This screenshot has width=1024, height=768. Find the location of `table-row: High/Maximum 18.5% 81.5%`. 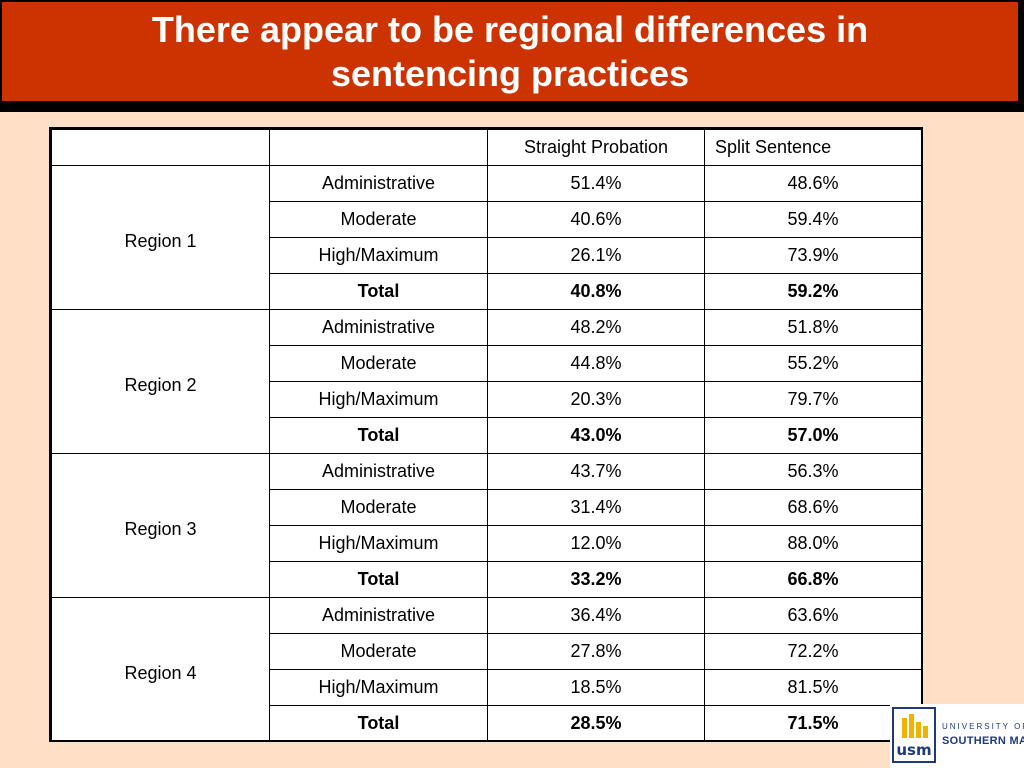

table-row: High/Maximum 18.5% 81.5% is located at coordinates (487, 687).